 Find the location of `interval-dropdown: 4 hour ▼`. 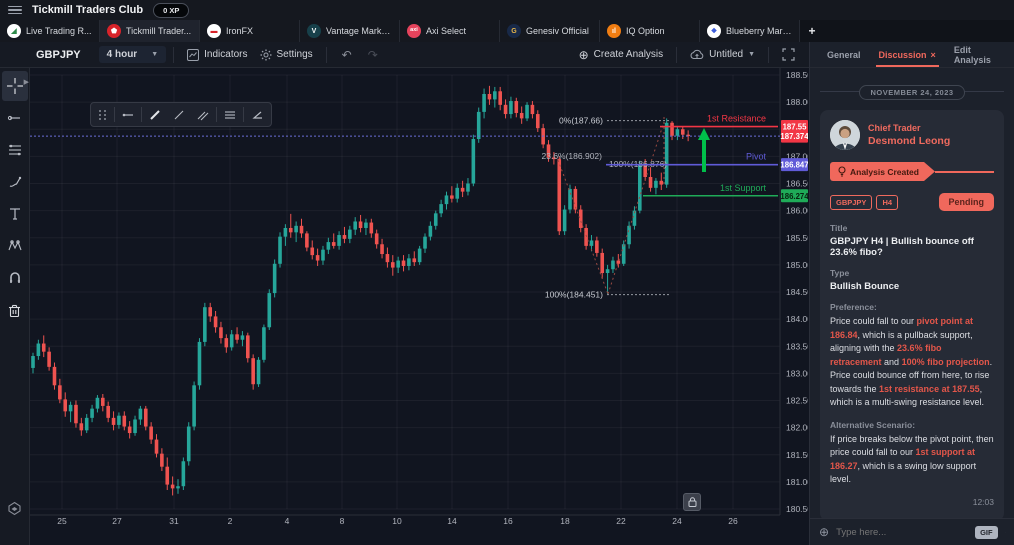

interval-dropdown: 4 hour ▼ is located at coordinates (132, 54).